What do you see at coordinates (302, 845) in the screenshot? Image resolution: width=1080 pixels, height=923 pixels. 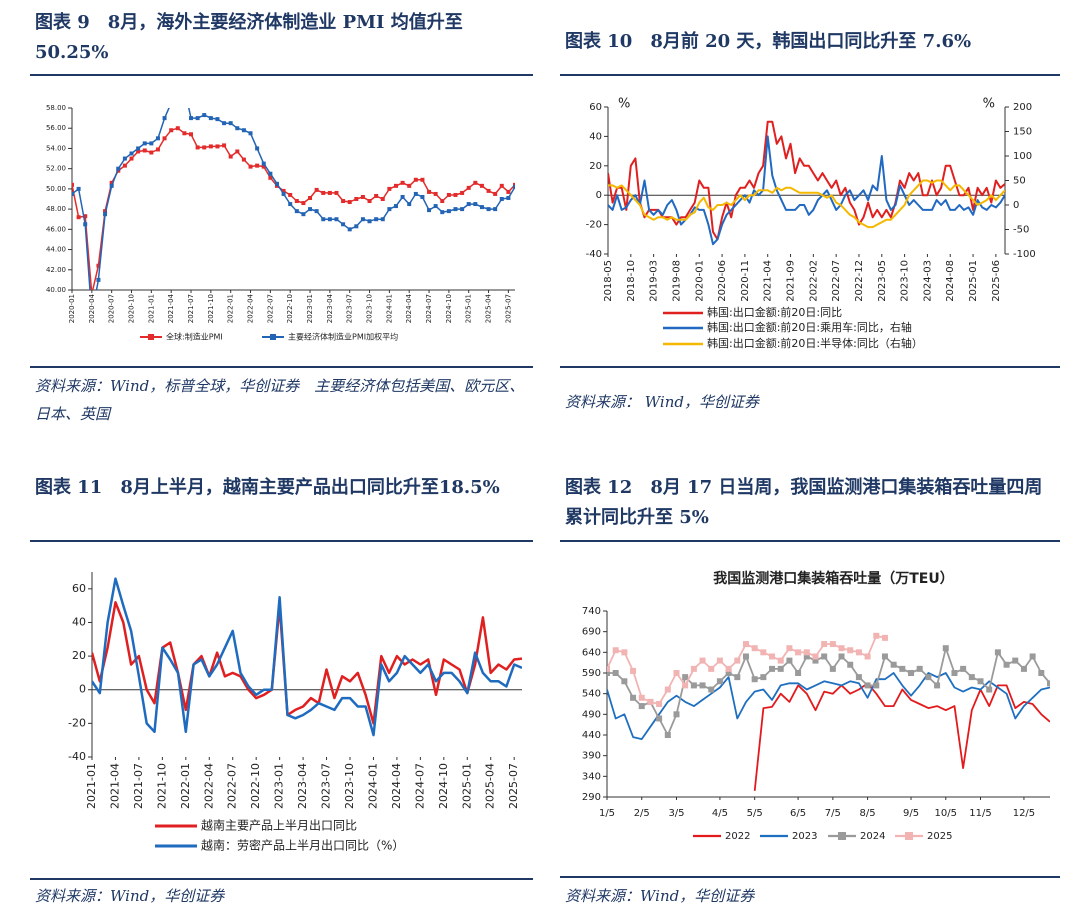 I see `legend-label: 越南：劳密产品上半月出口同比（%）` at bounding box center [302, 845].